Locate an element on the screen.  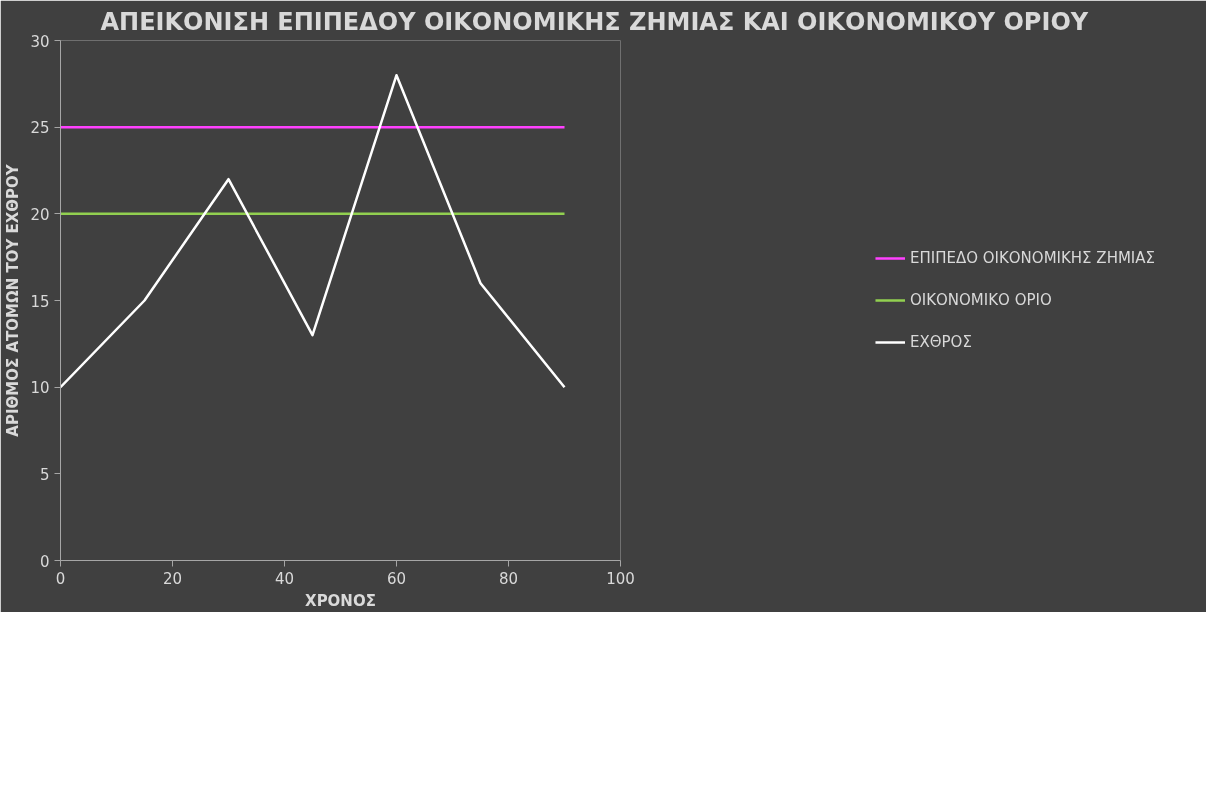
chart-title: ΑΠΕΙΚΟΝΙΣΗ ΕΠΙΠΕΔΟΥ ΟΙΚΟΝΟΜΙΚΗΣ ΖΗΜΙΑΣ ΚΑΙ ΟΙΚΟΝΟΜΙΚΟΥ ΟΡΙΟΥ is located at coordinates (594, 21).